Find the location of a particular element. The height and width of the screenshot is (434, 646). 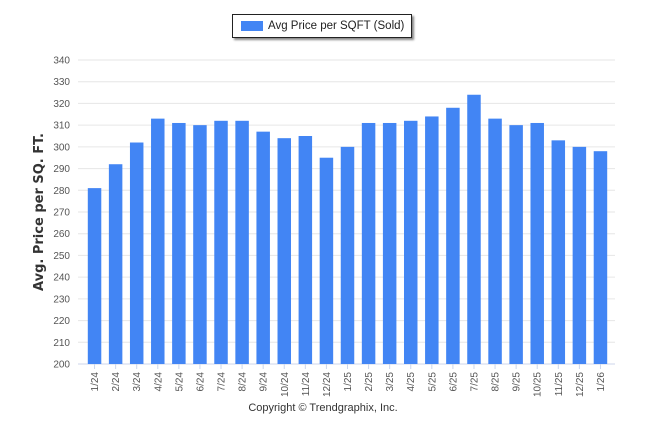

x-tick-label: 5/25 is located at coordinates (432, 382).